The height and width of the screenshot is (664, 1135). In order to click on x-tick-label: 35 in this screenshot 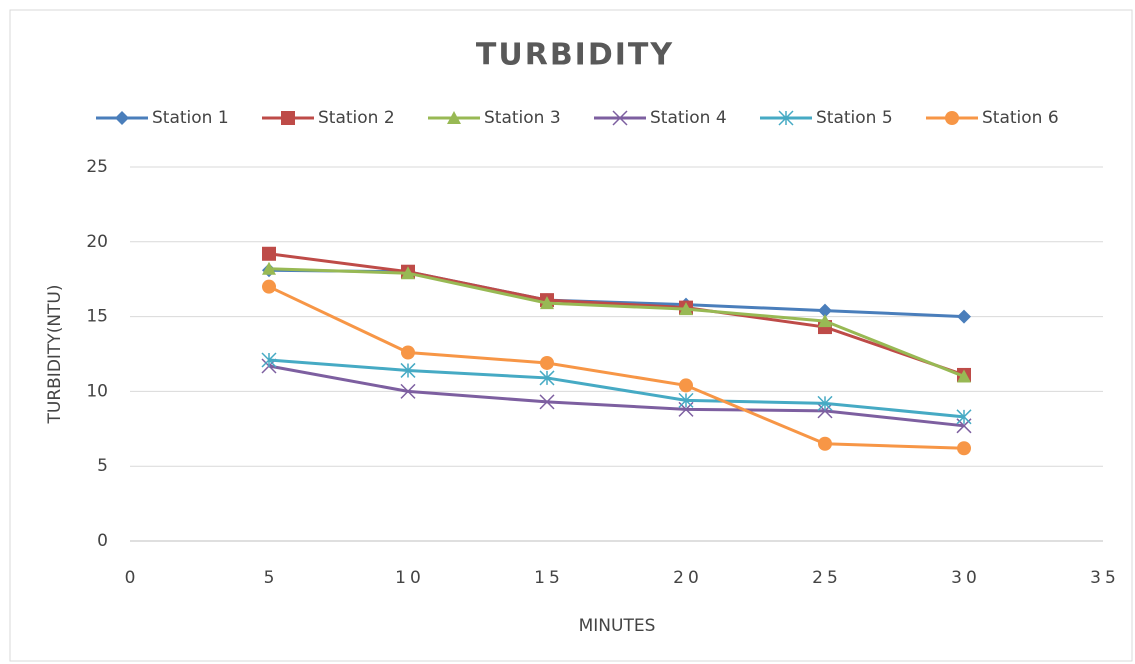, I will do `click(1105, 578)`.